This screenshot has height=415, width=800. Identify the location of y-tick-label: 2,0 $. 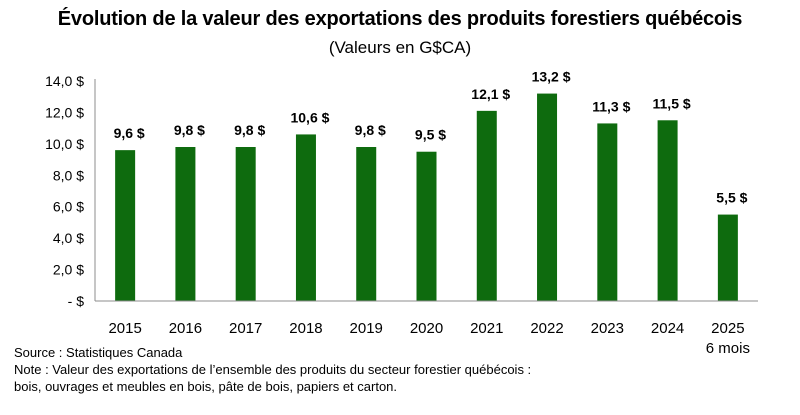
(68, 270).